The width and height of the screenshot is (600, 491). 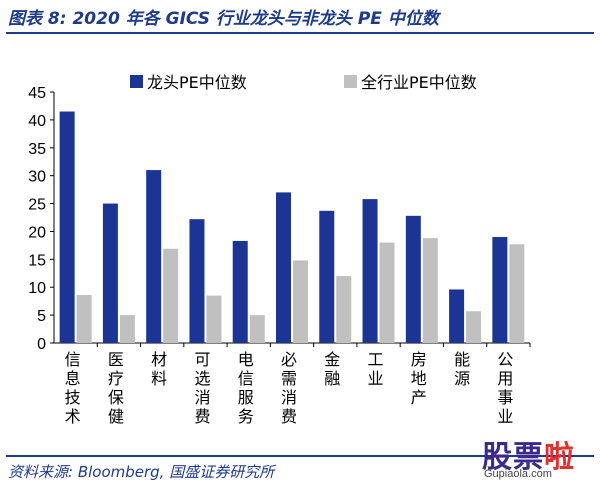 I want to click on x-category-label: 信息技术, so click(x=73, y=388).